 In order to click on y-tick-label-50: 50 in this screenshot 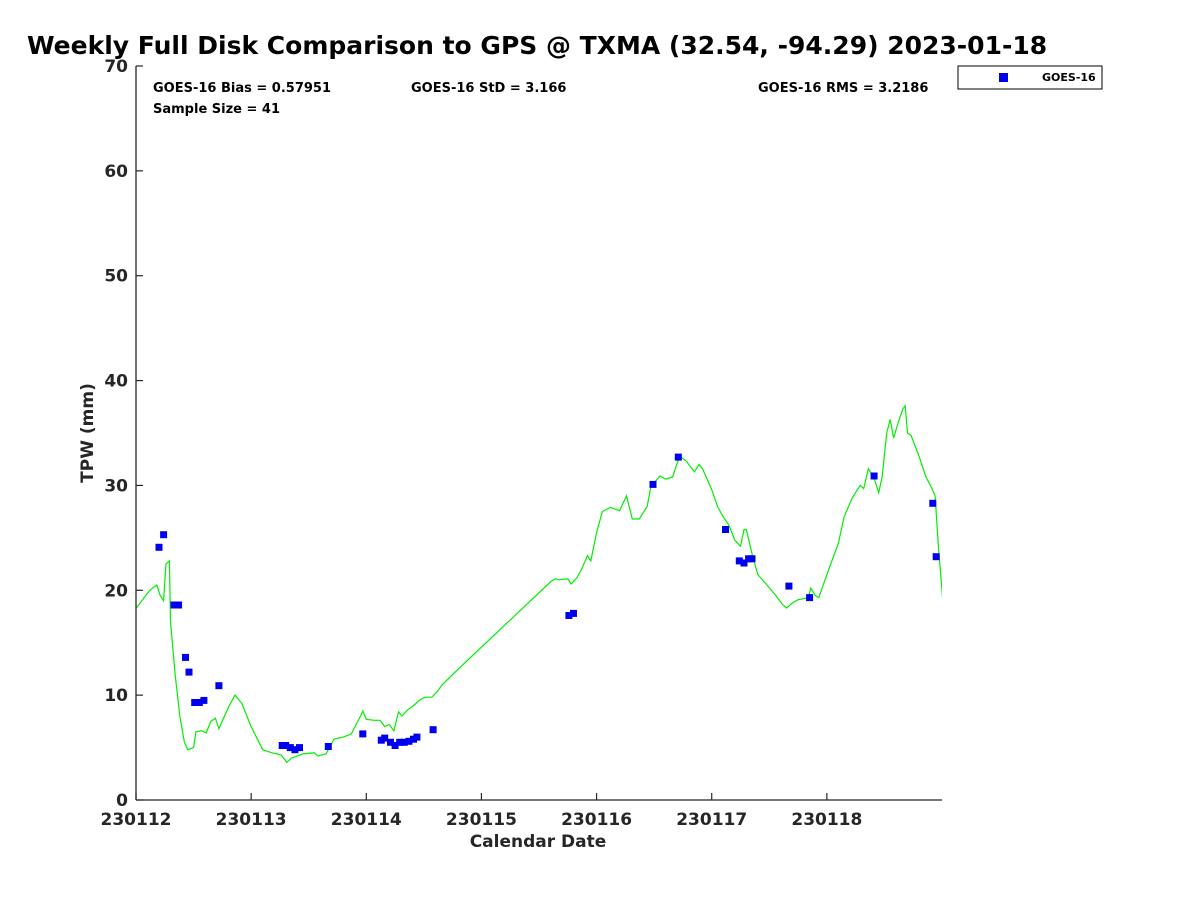, I will do `click(116, 277)`.